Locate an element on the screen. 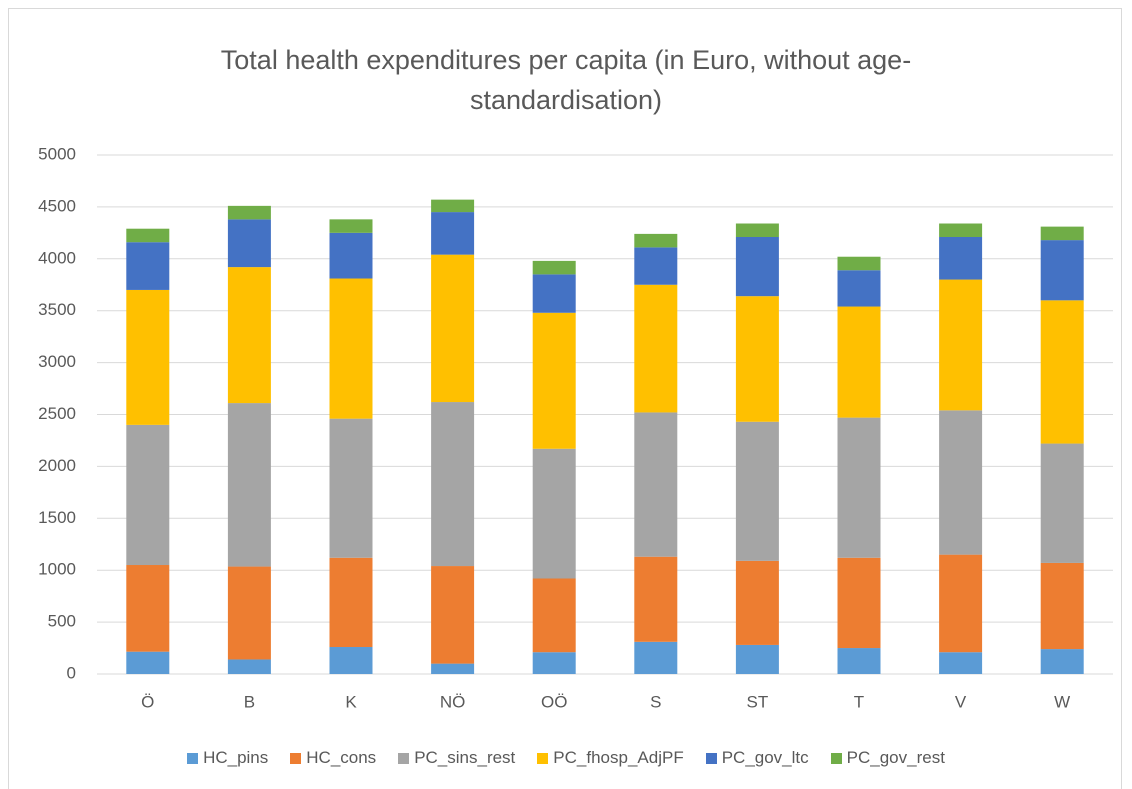 This screenshot has height=789, width=1132. legend-label: HC_pins is located at coordinates (236, 757).